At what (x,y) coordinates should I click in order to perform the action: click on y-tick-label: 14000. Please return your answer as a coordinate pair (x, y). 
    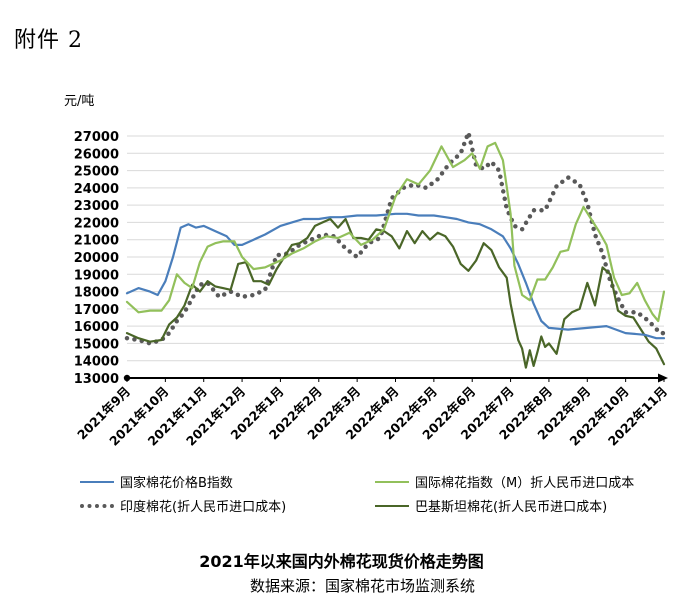
    Looking at the image, I should click on (96, 362).